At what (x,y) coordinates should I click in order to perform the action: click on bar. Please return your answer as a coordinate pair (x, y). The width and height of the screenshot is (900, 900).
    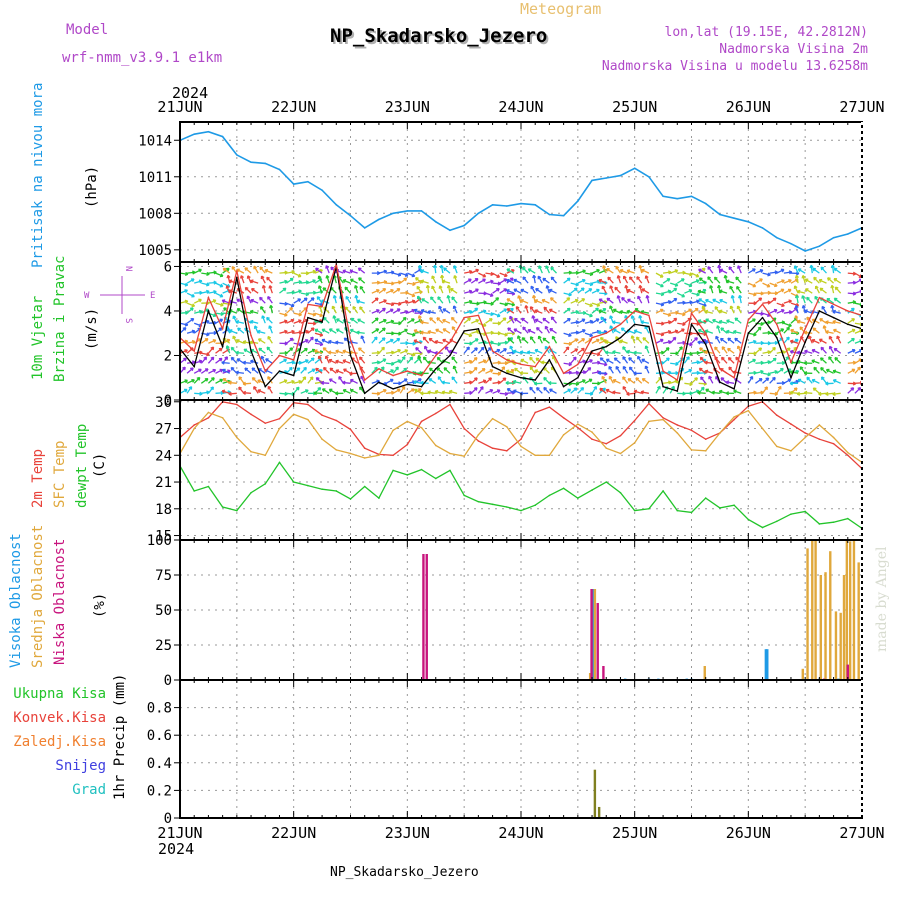
    Looking at the image, I should click on (807, 614).